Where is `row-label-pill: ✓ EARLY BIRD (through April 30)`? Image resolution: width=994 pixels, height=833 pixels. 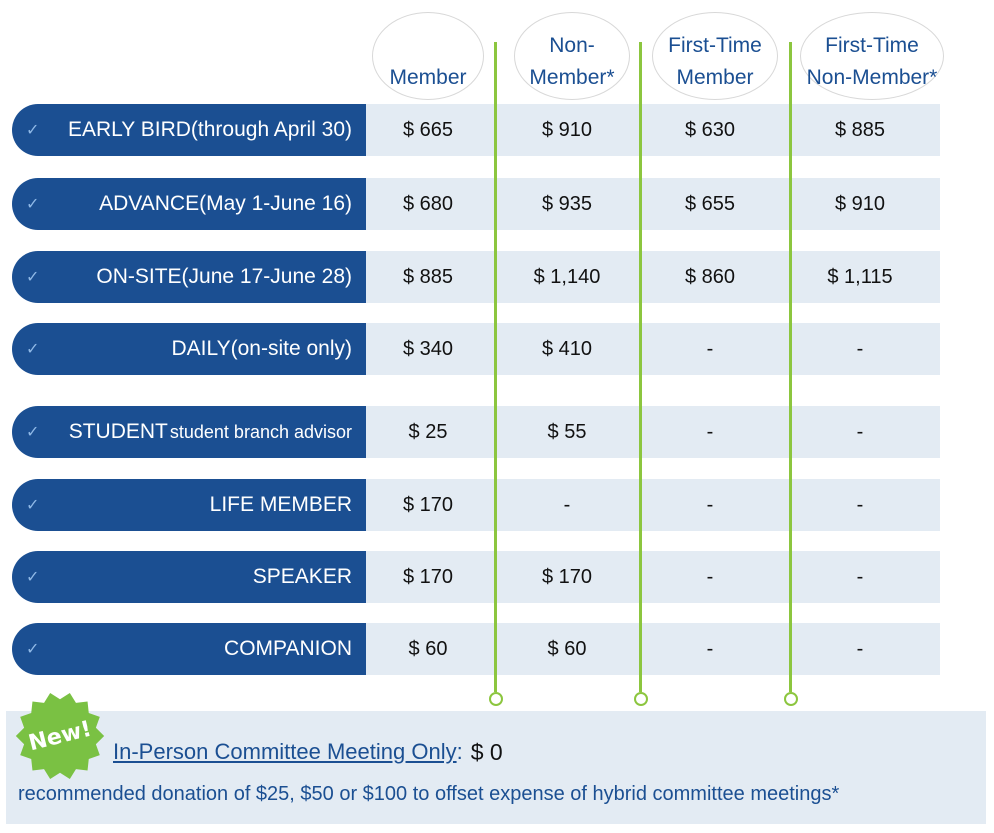 row-label-pill: ✓ EARLY BIRD (through April 30) is located at coordinates (189, 130).